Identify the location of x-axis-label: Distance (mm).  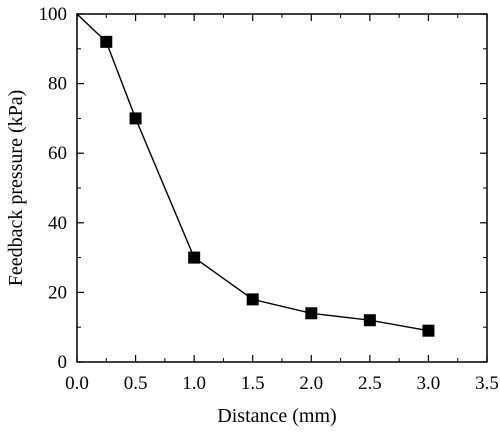
(276, 416).